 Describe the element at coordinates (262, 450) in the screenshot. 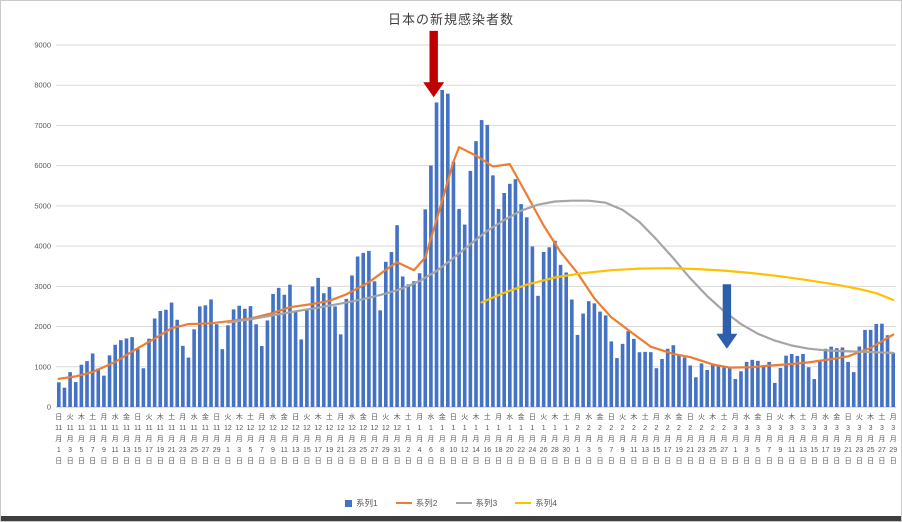

I see `x-tick-label: 7` at that location.